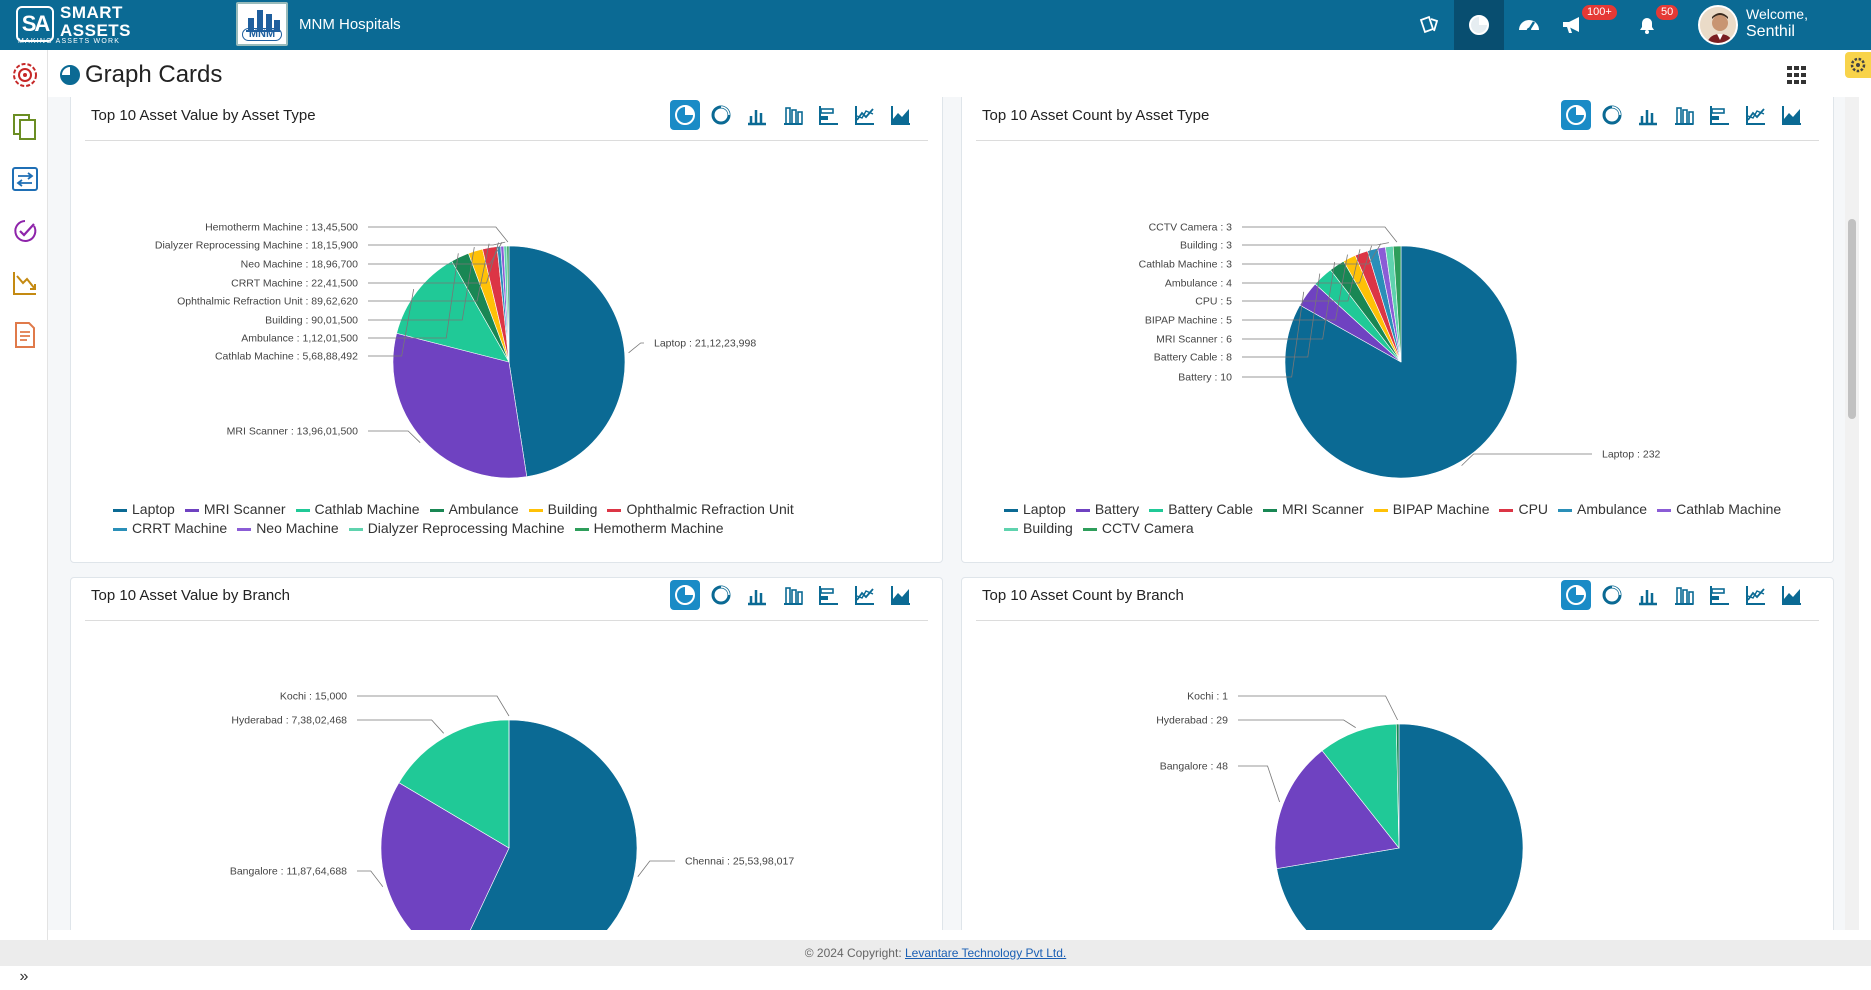 The width and height of the screenshot is (1871, 990). Describe the element at coordinates (1192, 721) in the screenshot. I see `slice-label: Hyderabad : 29` at that location.